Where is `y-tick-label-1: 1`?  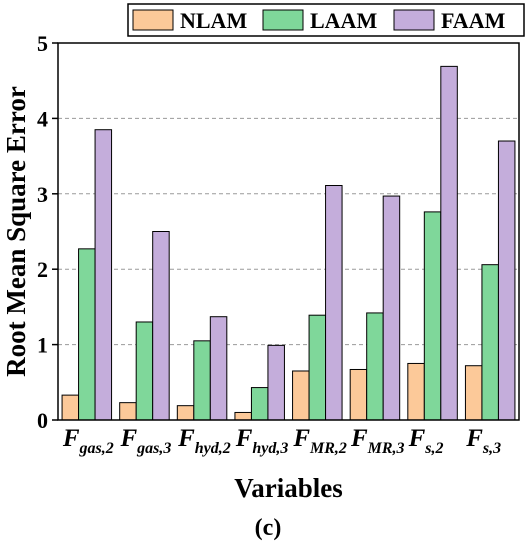 y-tick-label-1: 1 is located at coordinates (42, 345).